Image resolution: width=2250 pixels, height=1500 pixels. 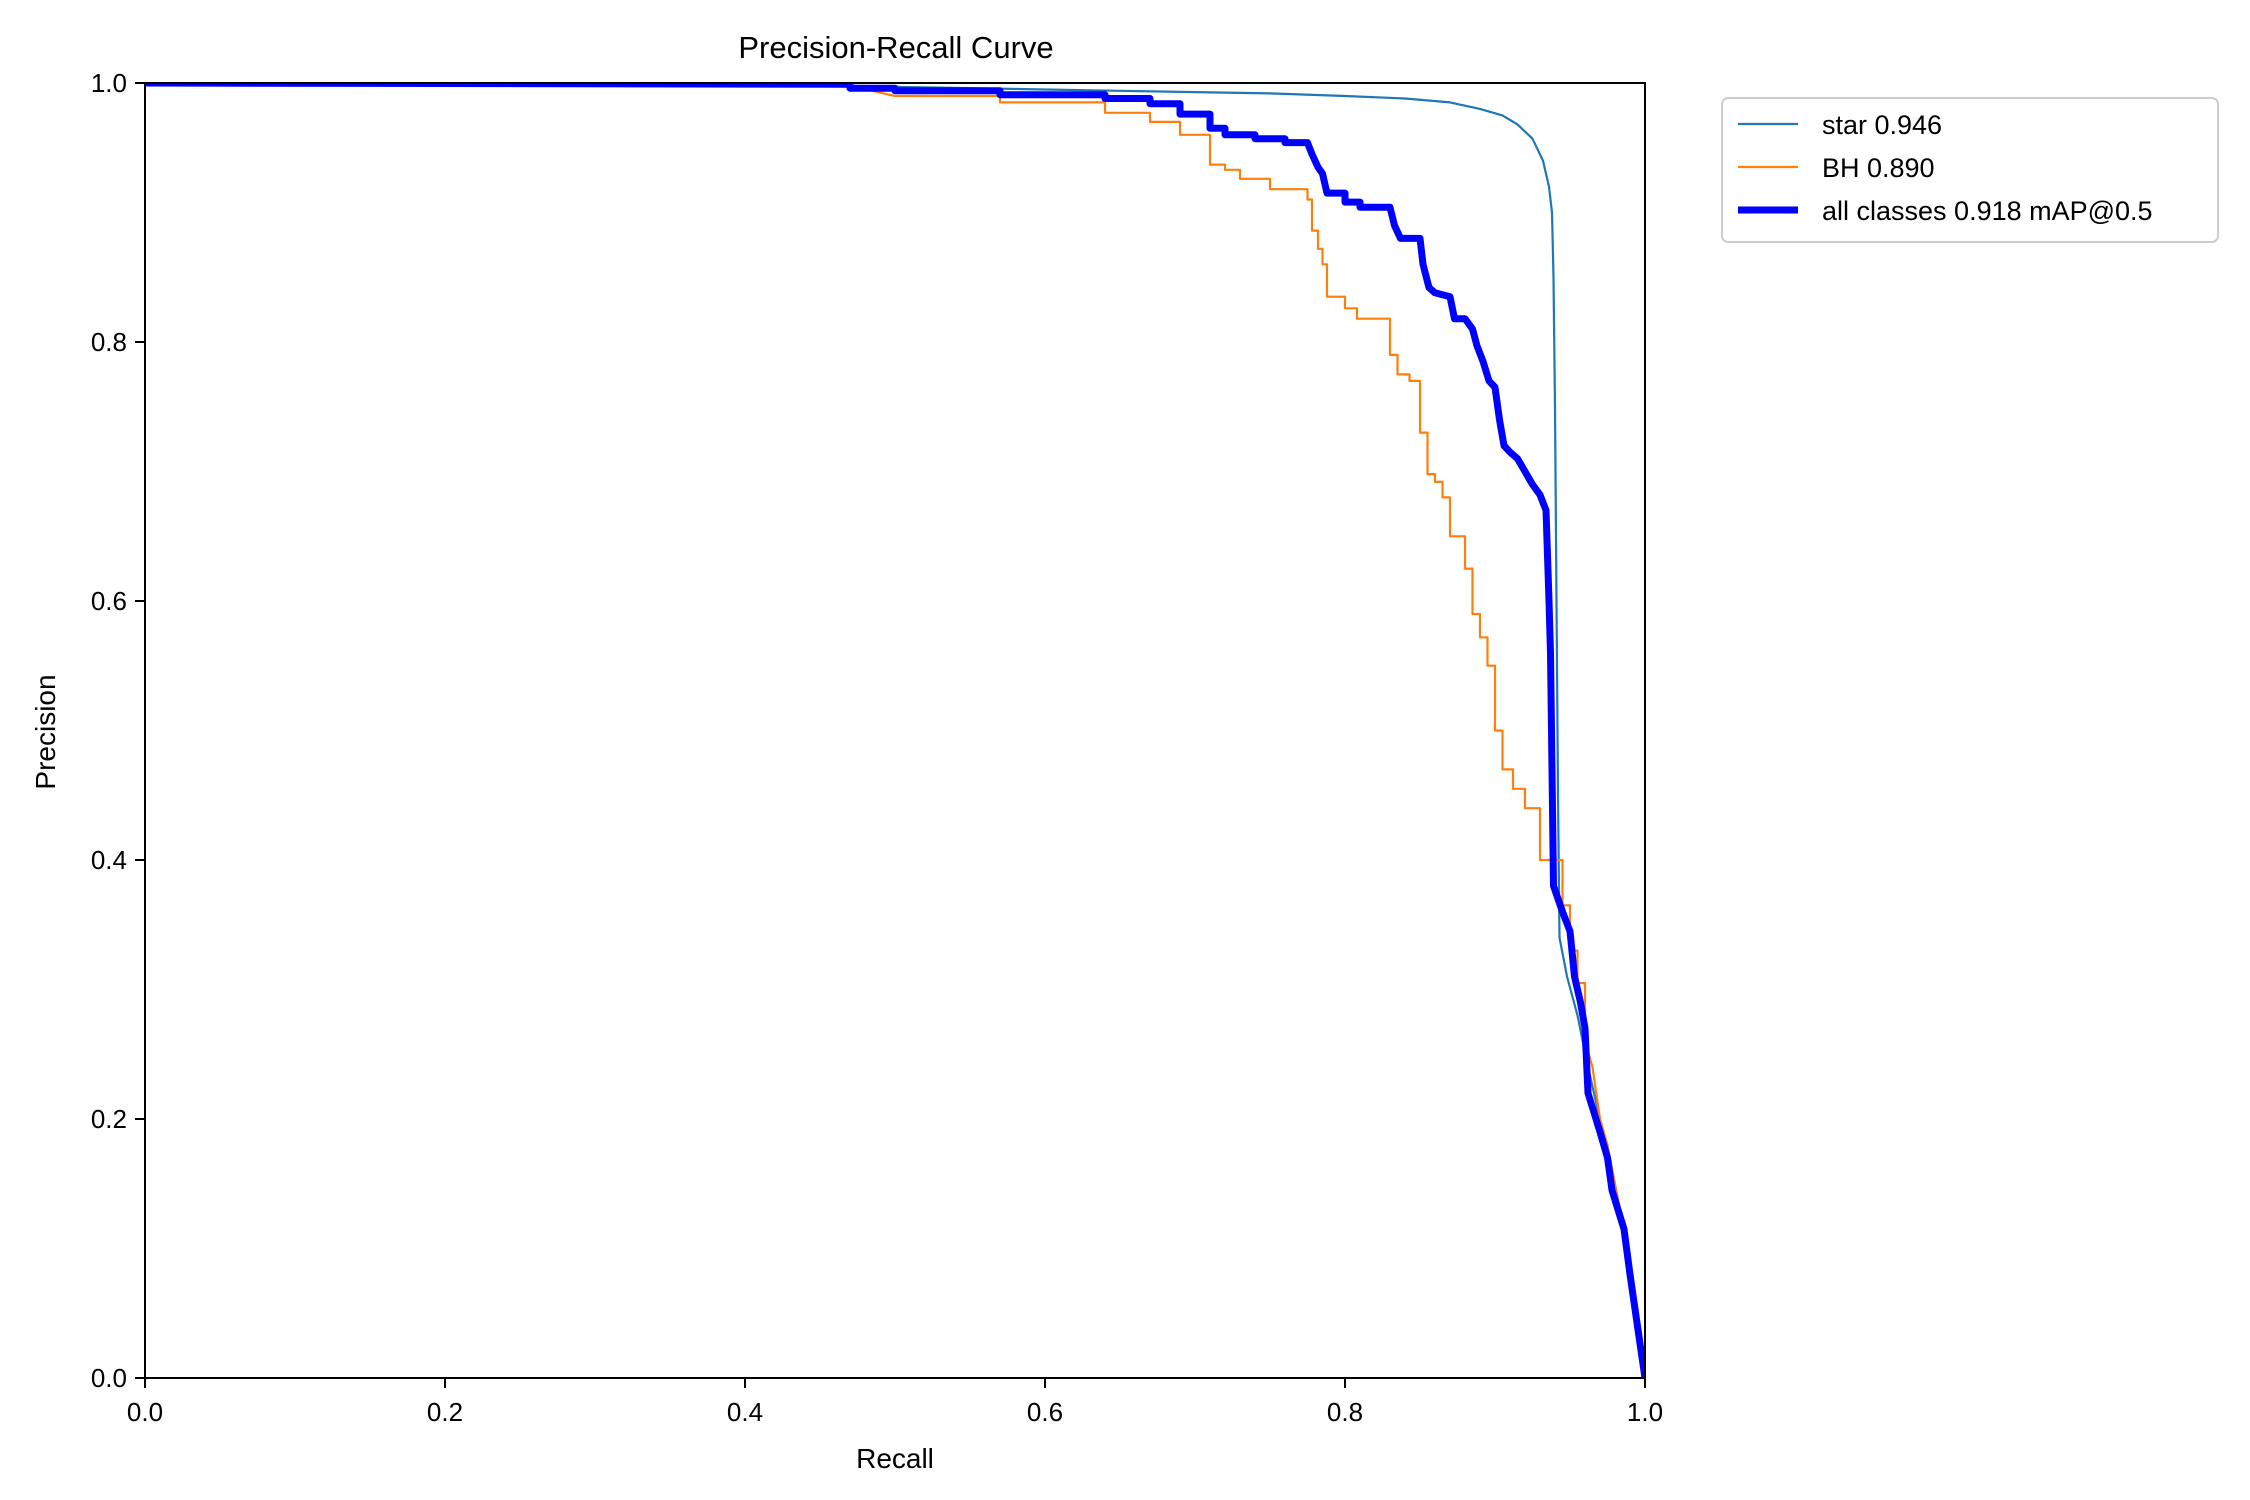 I want to click on y-tick-label: 0.4, so click(x=109, y=860).